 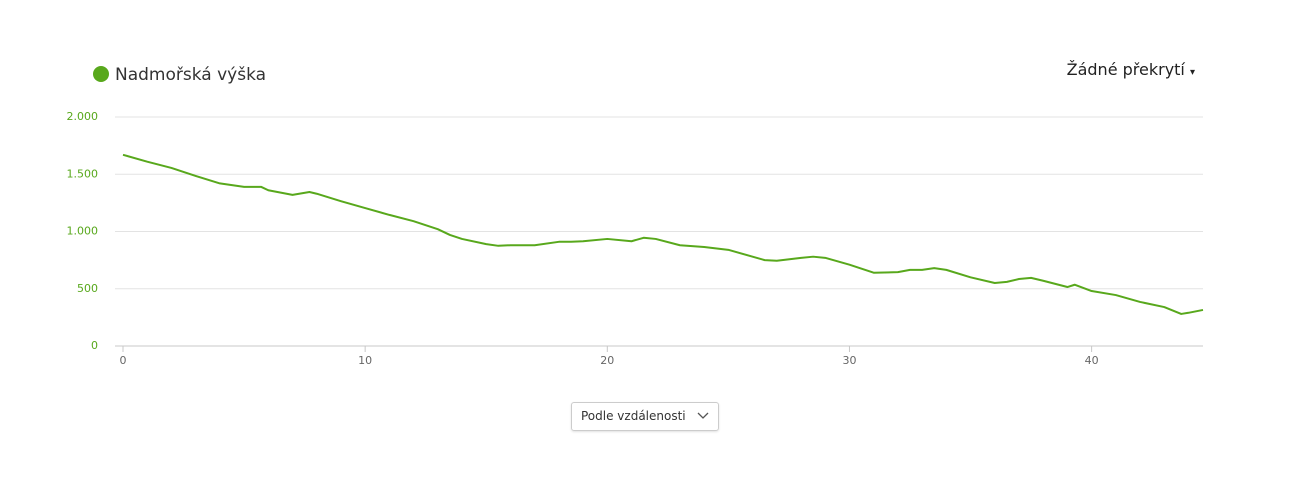 What do you see at coordinates (607, 360) in the screenshot?
I see `x-tick-label: 20` at bounding box center [607, 360].